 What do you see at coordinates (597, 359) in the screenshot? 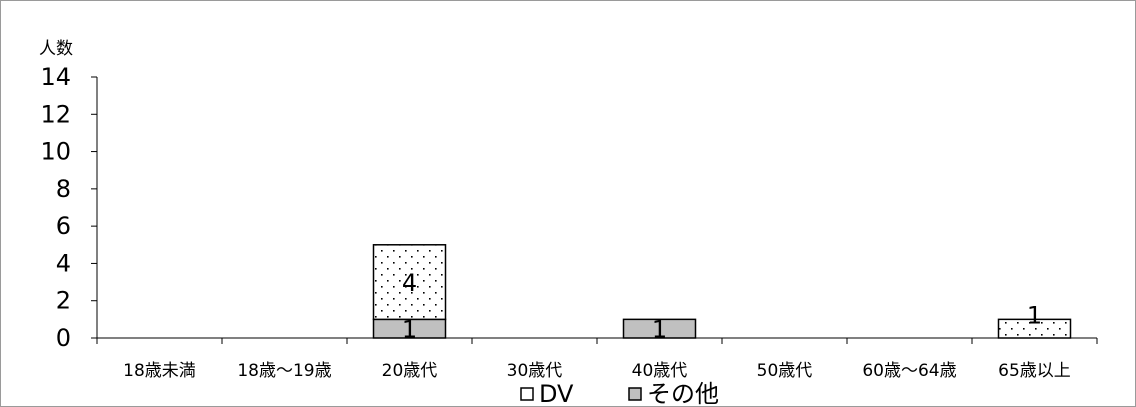
I see `x-axis: 18歳未満 18歳～19歳 20歳代 30歳代 40歳代 50歳代 60歳～64歳 65歳以上` at bounding box center [597, 359].